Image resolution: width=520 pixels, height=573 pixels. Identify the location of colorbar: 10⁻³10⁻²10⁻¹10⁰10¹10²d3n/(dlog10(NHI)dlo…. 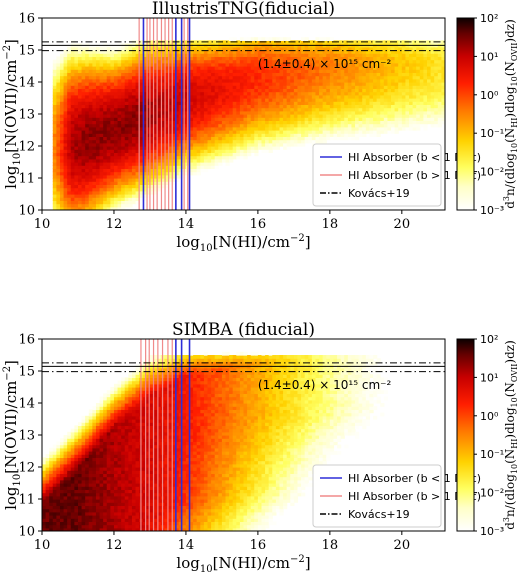
(487, 114).